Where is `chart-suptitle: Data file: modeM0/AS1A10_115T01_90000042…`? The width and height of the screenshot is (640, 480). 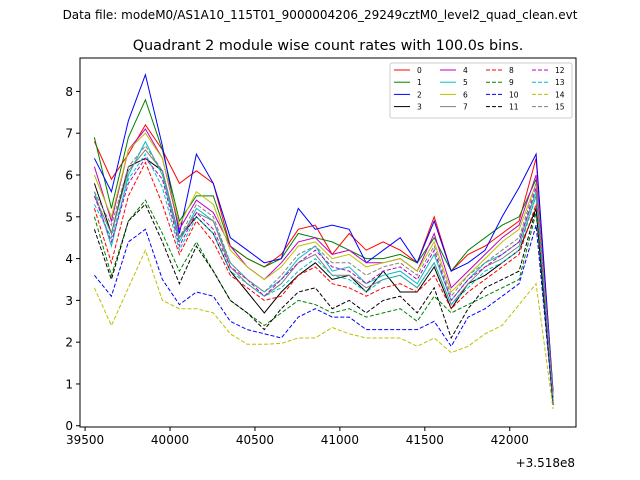 chart-suptitle: Data file: modeM0/AS1A10_115T01_90000042… is located at coordinates (320, 15).